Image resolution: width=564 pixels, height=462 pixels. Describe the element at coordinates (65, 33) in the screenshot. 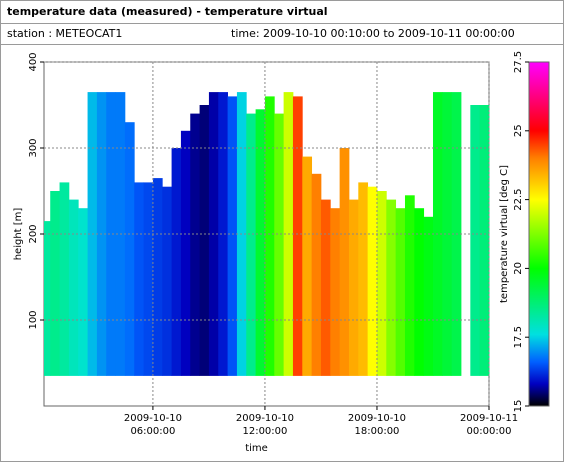

I see `station: station : METEOCAT1` at that location.